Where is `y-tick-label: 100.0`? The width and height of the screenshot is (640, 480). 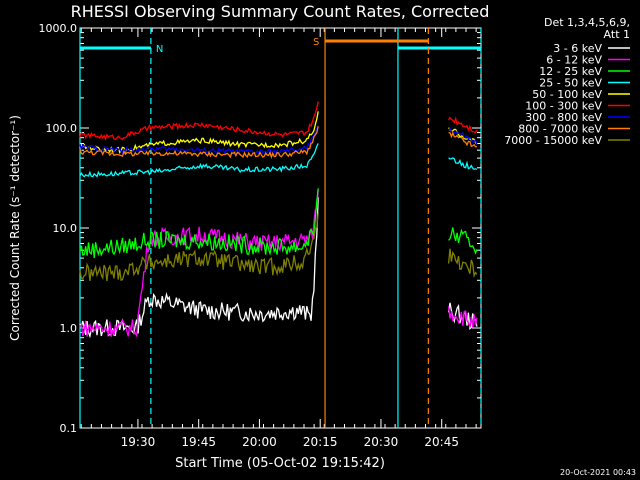 y-tick-label: 100.0 is located at coordinates (62, 128).